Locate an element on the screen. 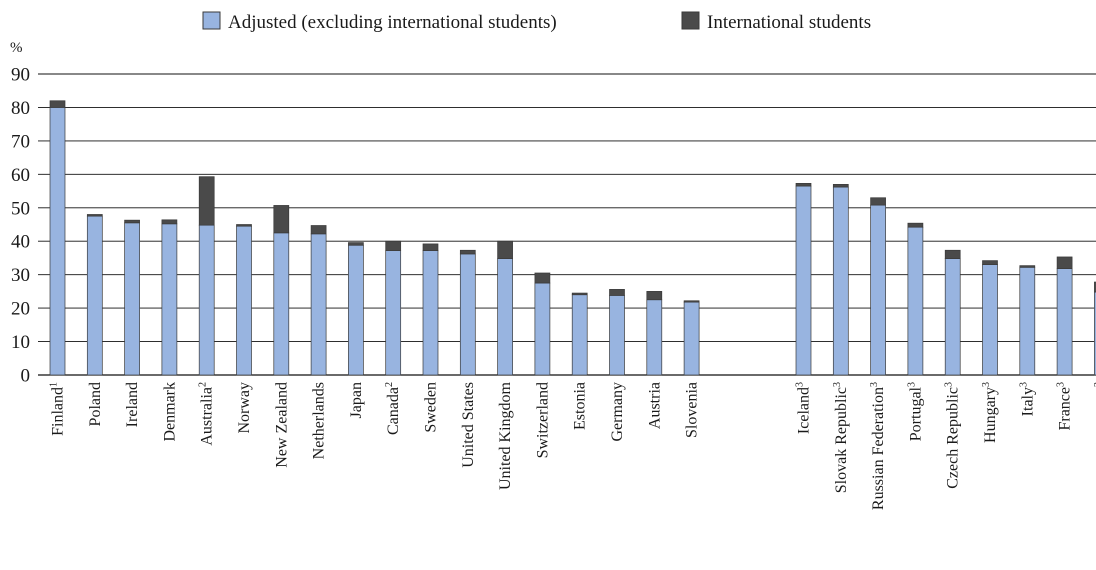  bar-adjusted-united-states is located at coordinates (467, 314).